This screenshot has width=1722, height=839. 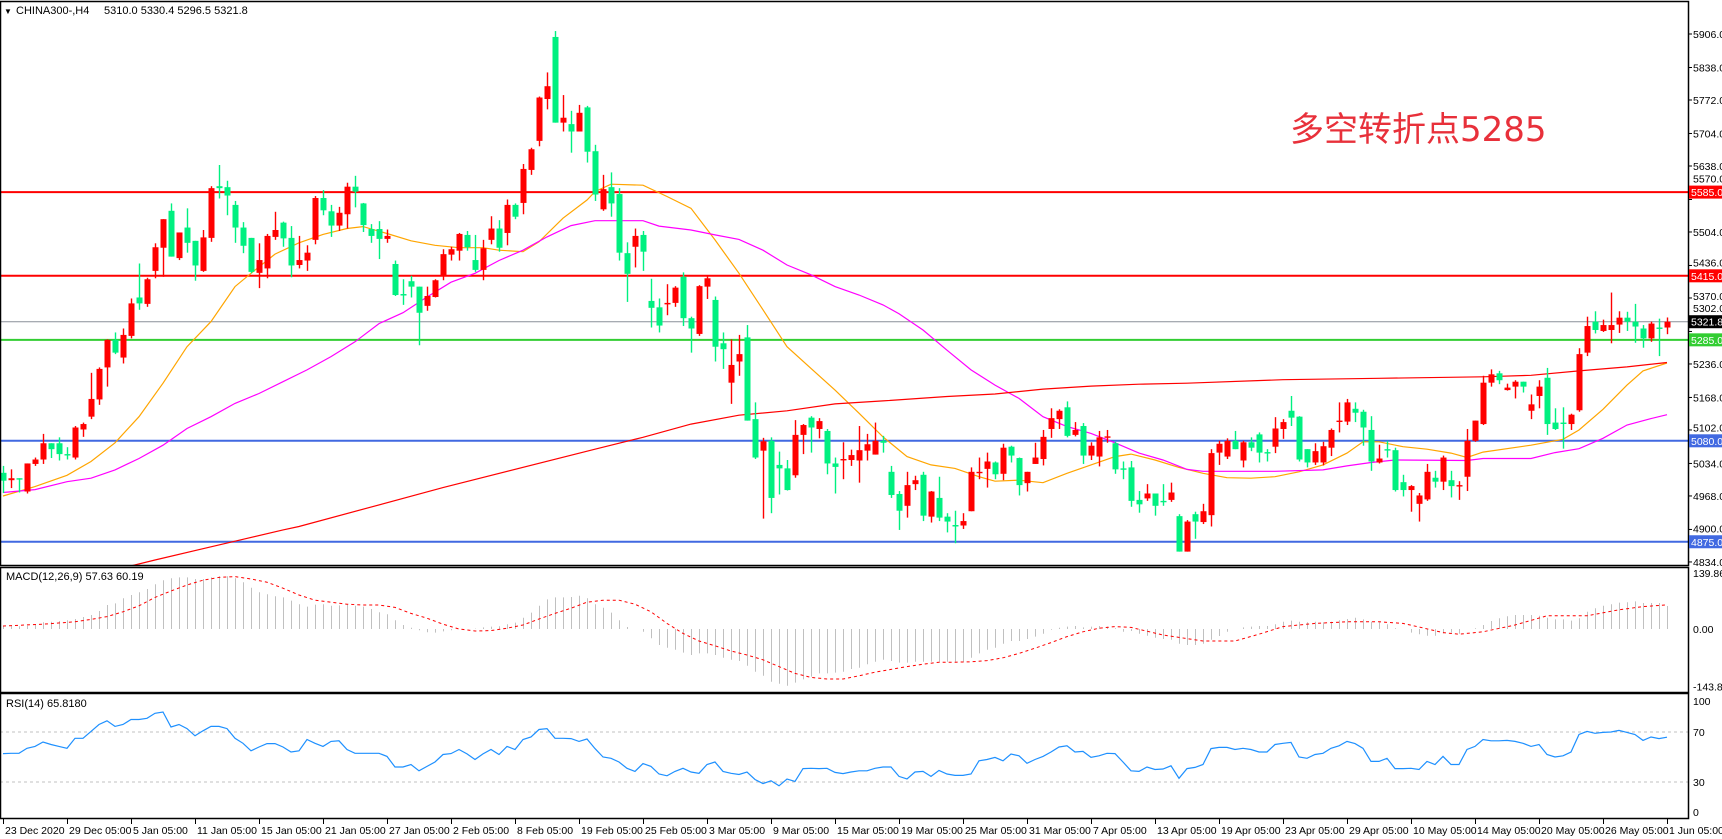 What do you see at coordinates (8, 11) in the screenshot?
I see `triangle-down-icon: ▼` at bounding box center [8, 11].